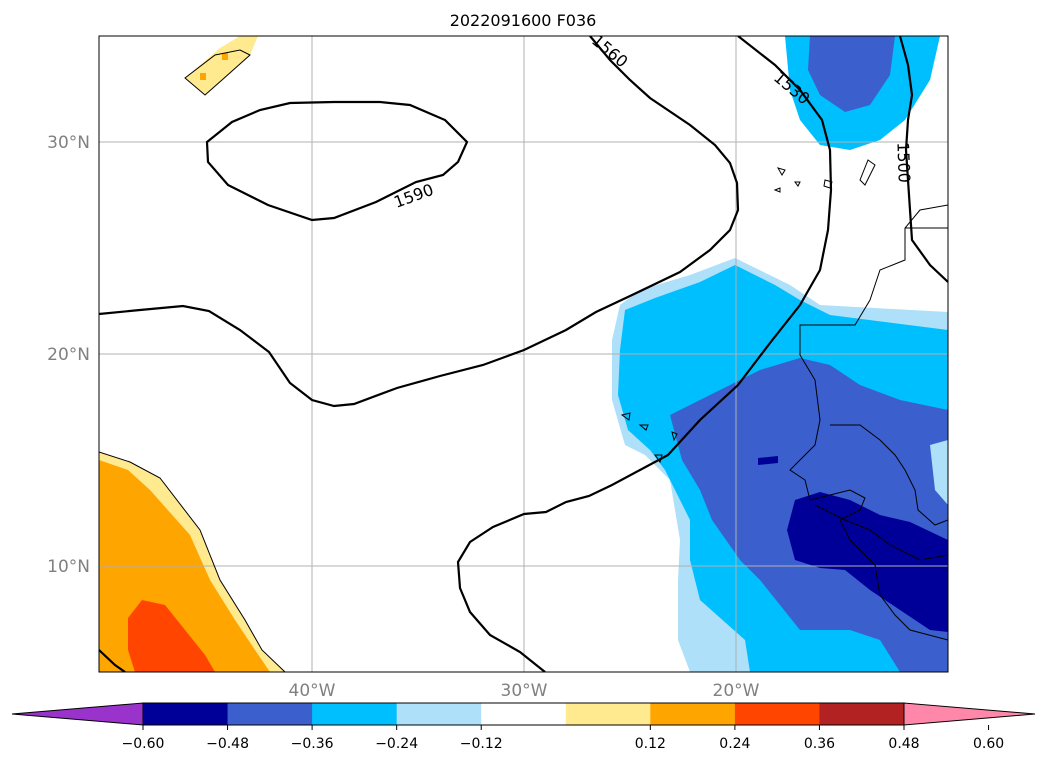  Describe the element at coordinates (227, 744) in the screenshot. I see `colorbar-tick-label: −0.48` at that location.